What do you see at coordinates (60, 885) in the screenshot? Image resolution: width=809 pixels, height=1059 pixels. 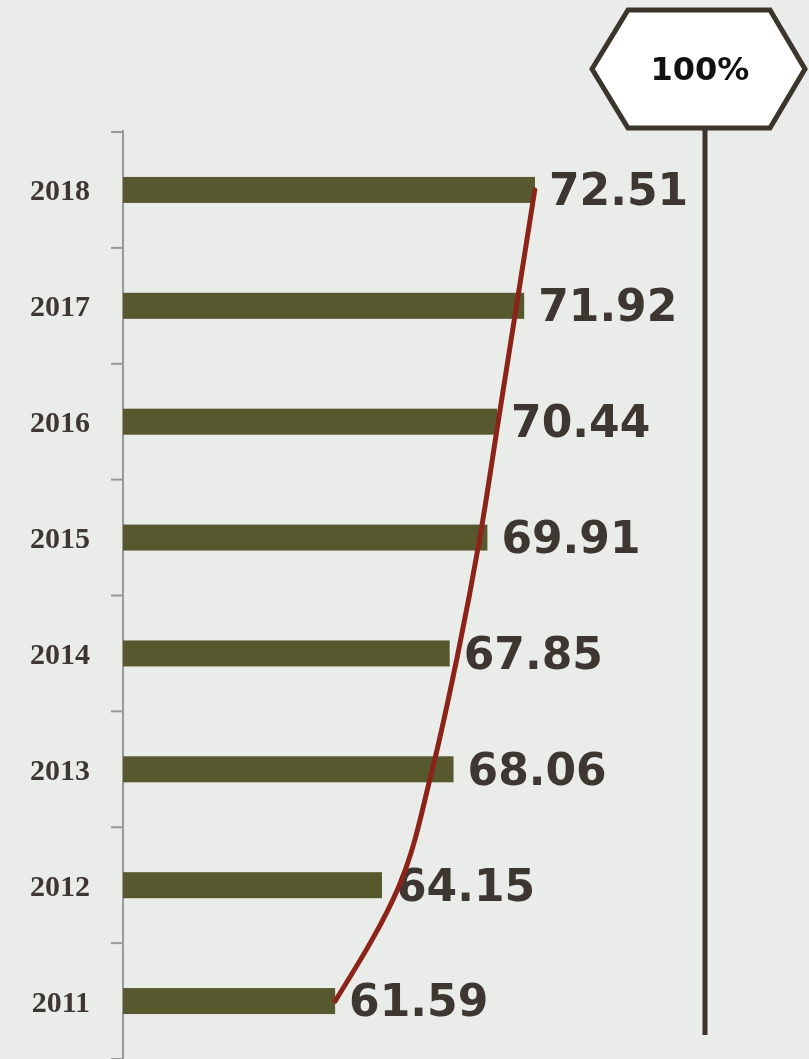 I see `y-tick-label: 2012` at bounding box center [60, 885].